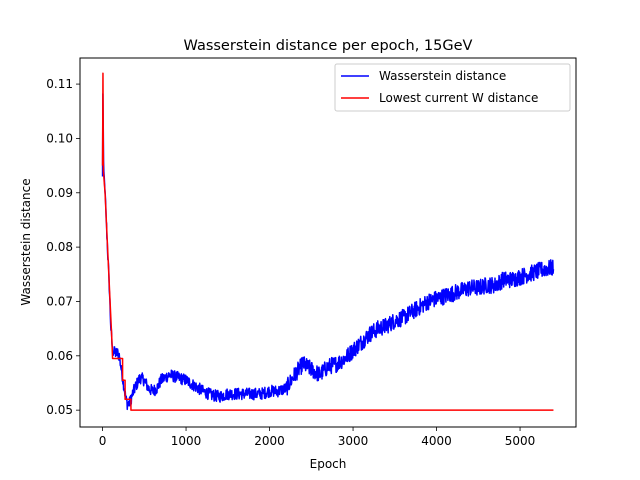  What do you see at coordinates (186, 441) in the screenshot?
I see `x-tick-label: 1000` at bounding box center [186, 441].